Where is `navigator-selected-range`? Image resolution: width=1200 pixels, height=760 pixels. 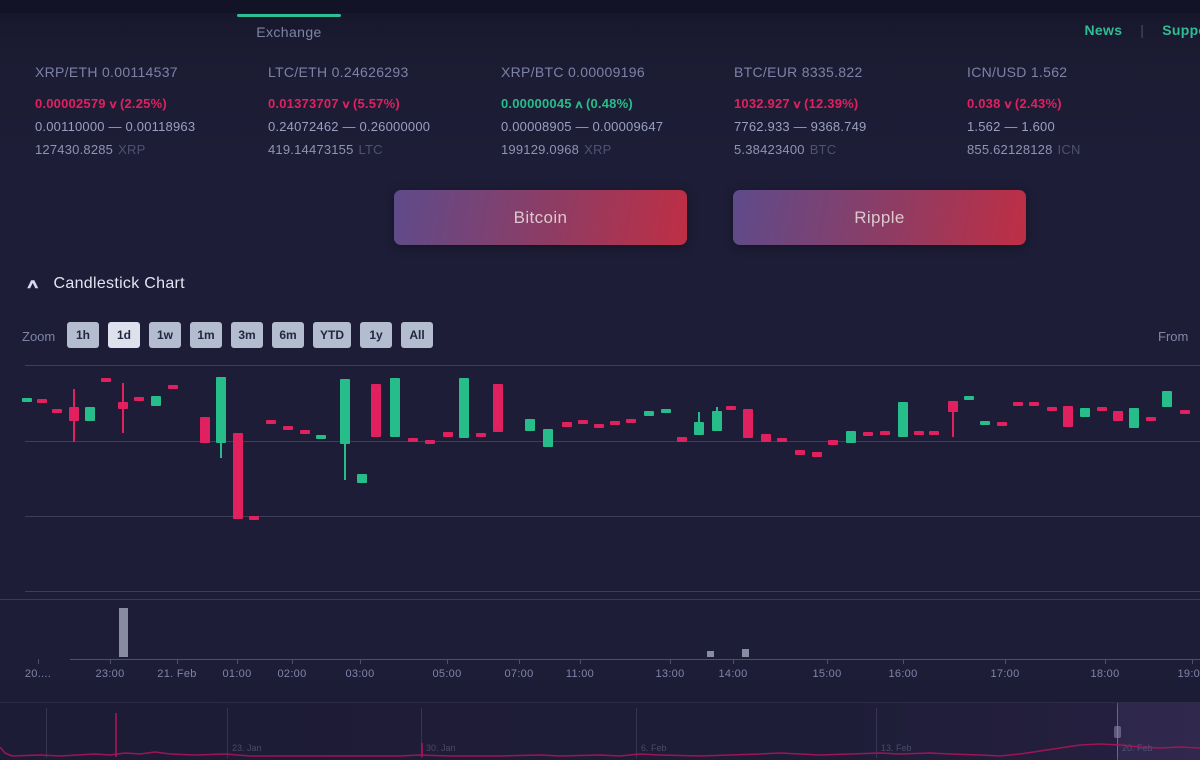 navigator-selected-range is located at coordinates (1157, 731).